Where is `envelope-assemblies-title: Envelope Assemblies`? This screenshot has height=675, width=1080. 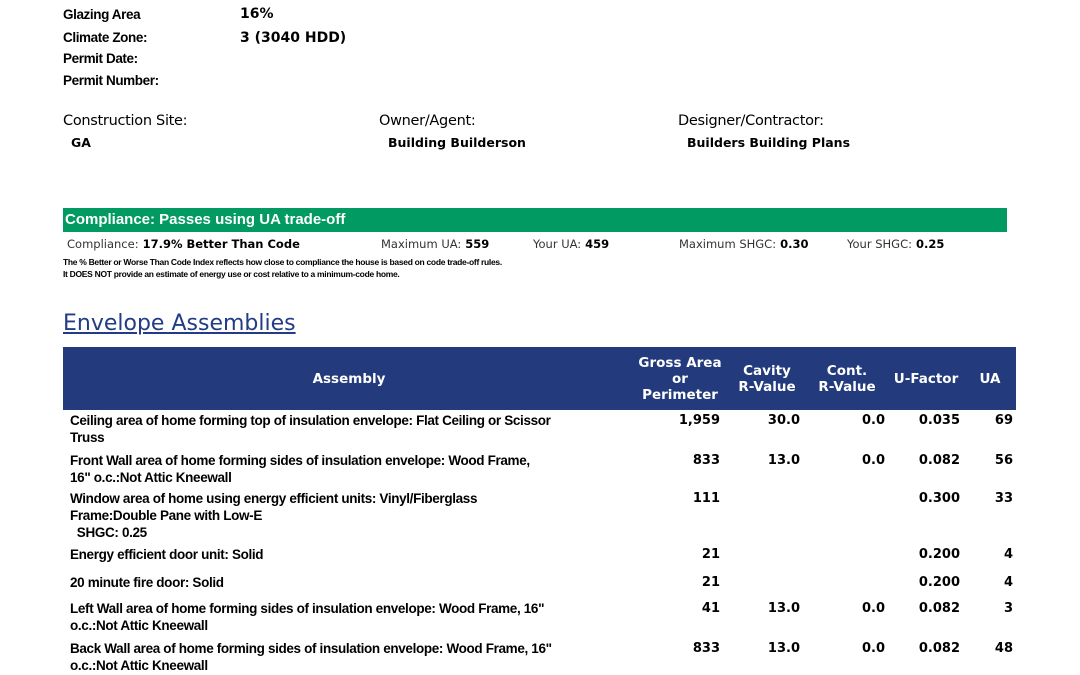 envelope-assemblies-title: Envelope Assemblies is located at coordinates (179, 323).